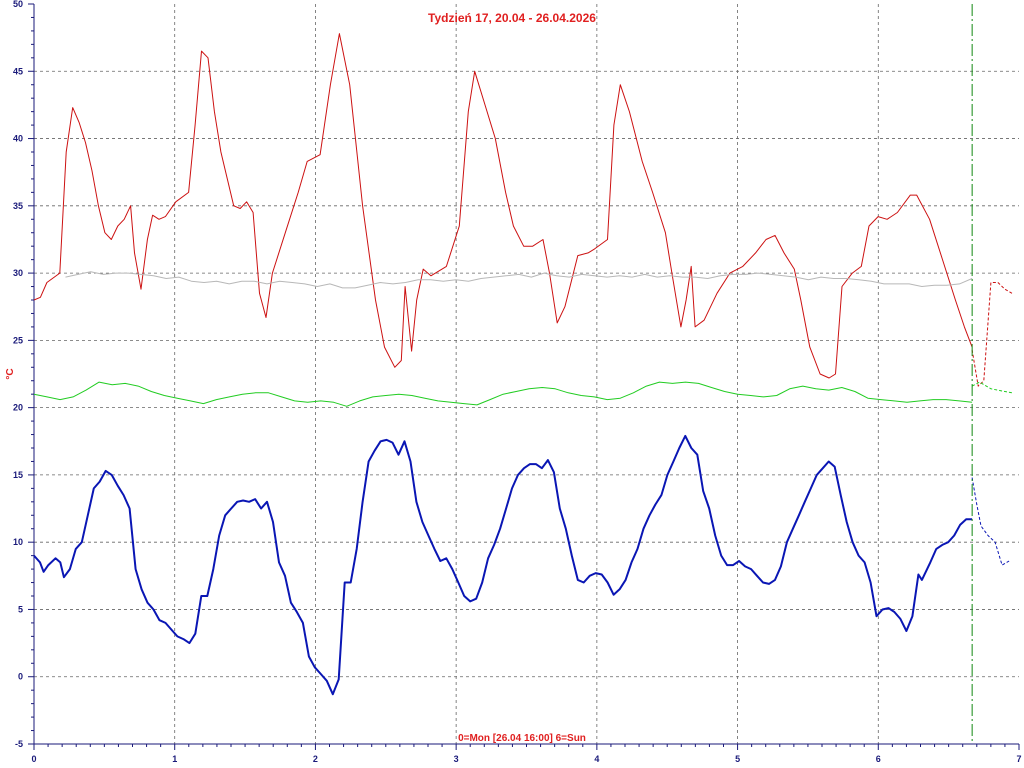  Describe the element at coordinates (33, 759) in the screenshot. I see `x-tick-label: 0` at that location.